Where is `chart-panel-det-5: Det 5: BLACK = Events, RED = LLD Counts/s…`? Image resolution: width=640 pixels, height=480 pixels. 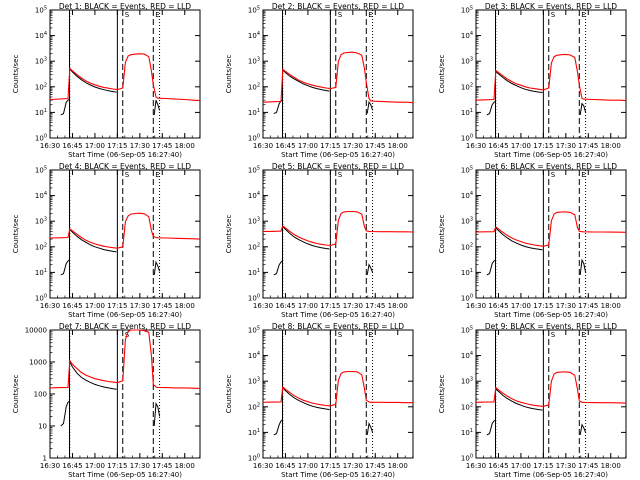
chart-panel-det-5: Det 5: BLACK = Events, RED = LLD Counts/s… is located at coordinates (319, 240).